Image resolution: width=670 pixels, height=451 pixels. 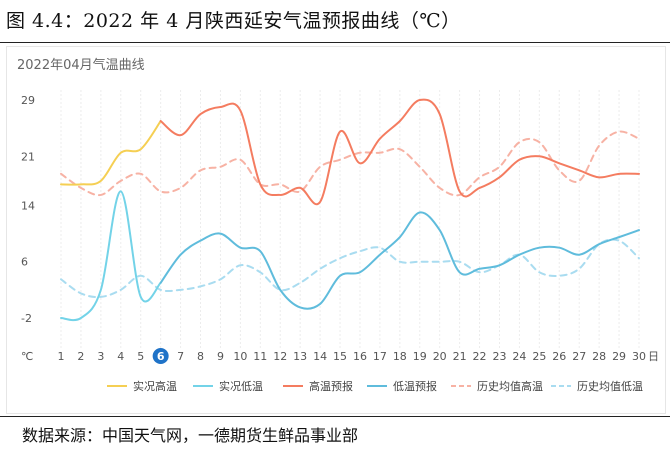 I want to click on chart-legend: 实况高温 实况低温 高温预报 低温预报 历史均值高温 历史均值低温, so click(x=375, y=386).